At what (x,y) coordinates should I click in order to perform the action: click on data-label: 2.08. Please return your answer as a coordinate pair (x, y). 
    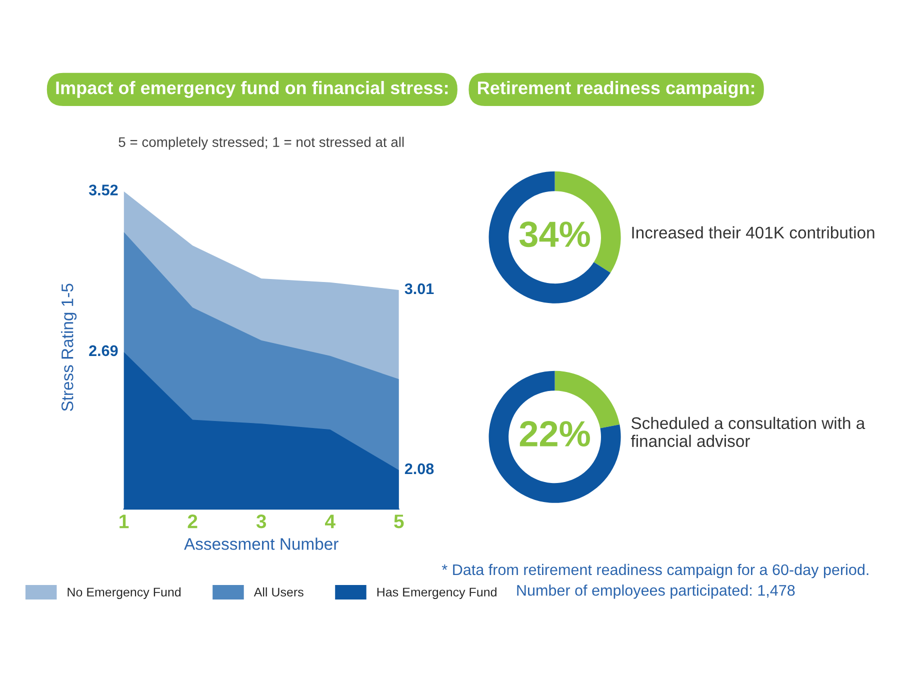
    Looking at the image, I should click on (419, 468).